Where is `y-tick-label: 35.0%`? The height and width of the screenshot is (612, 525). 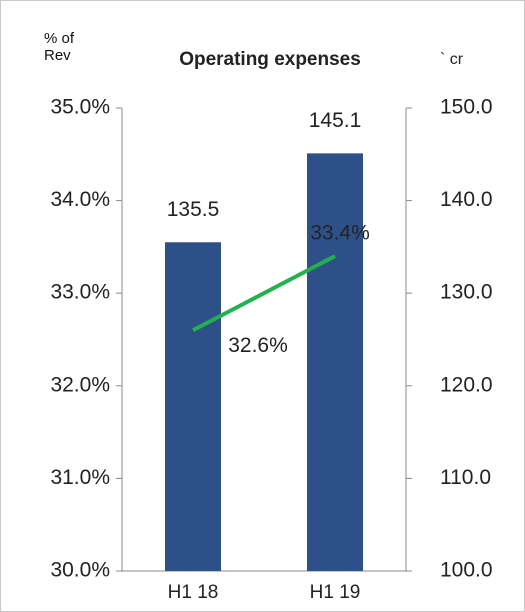
y-tick-label: 35.0% is located at coordinates (80, 107).